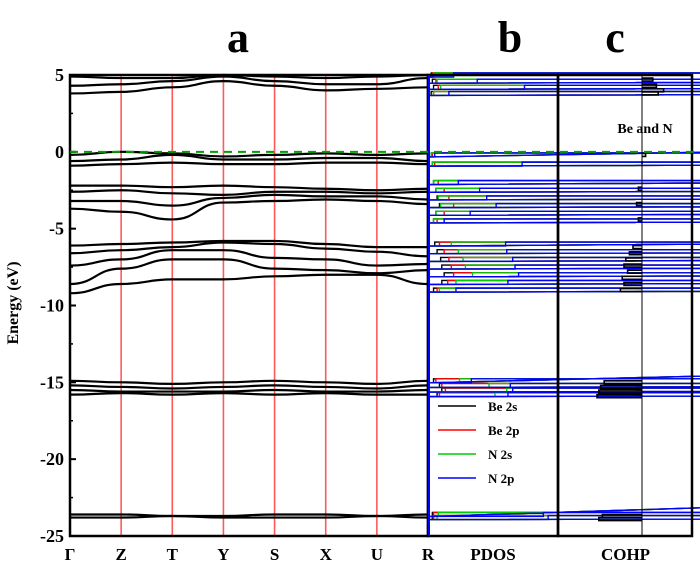 The width and height of the screenshot is (700, 567). Describe the element at coordinates (223, 554) in the screenshot. I see `kpoint-label: Y` at that location.